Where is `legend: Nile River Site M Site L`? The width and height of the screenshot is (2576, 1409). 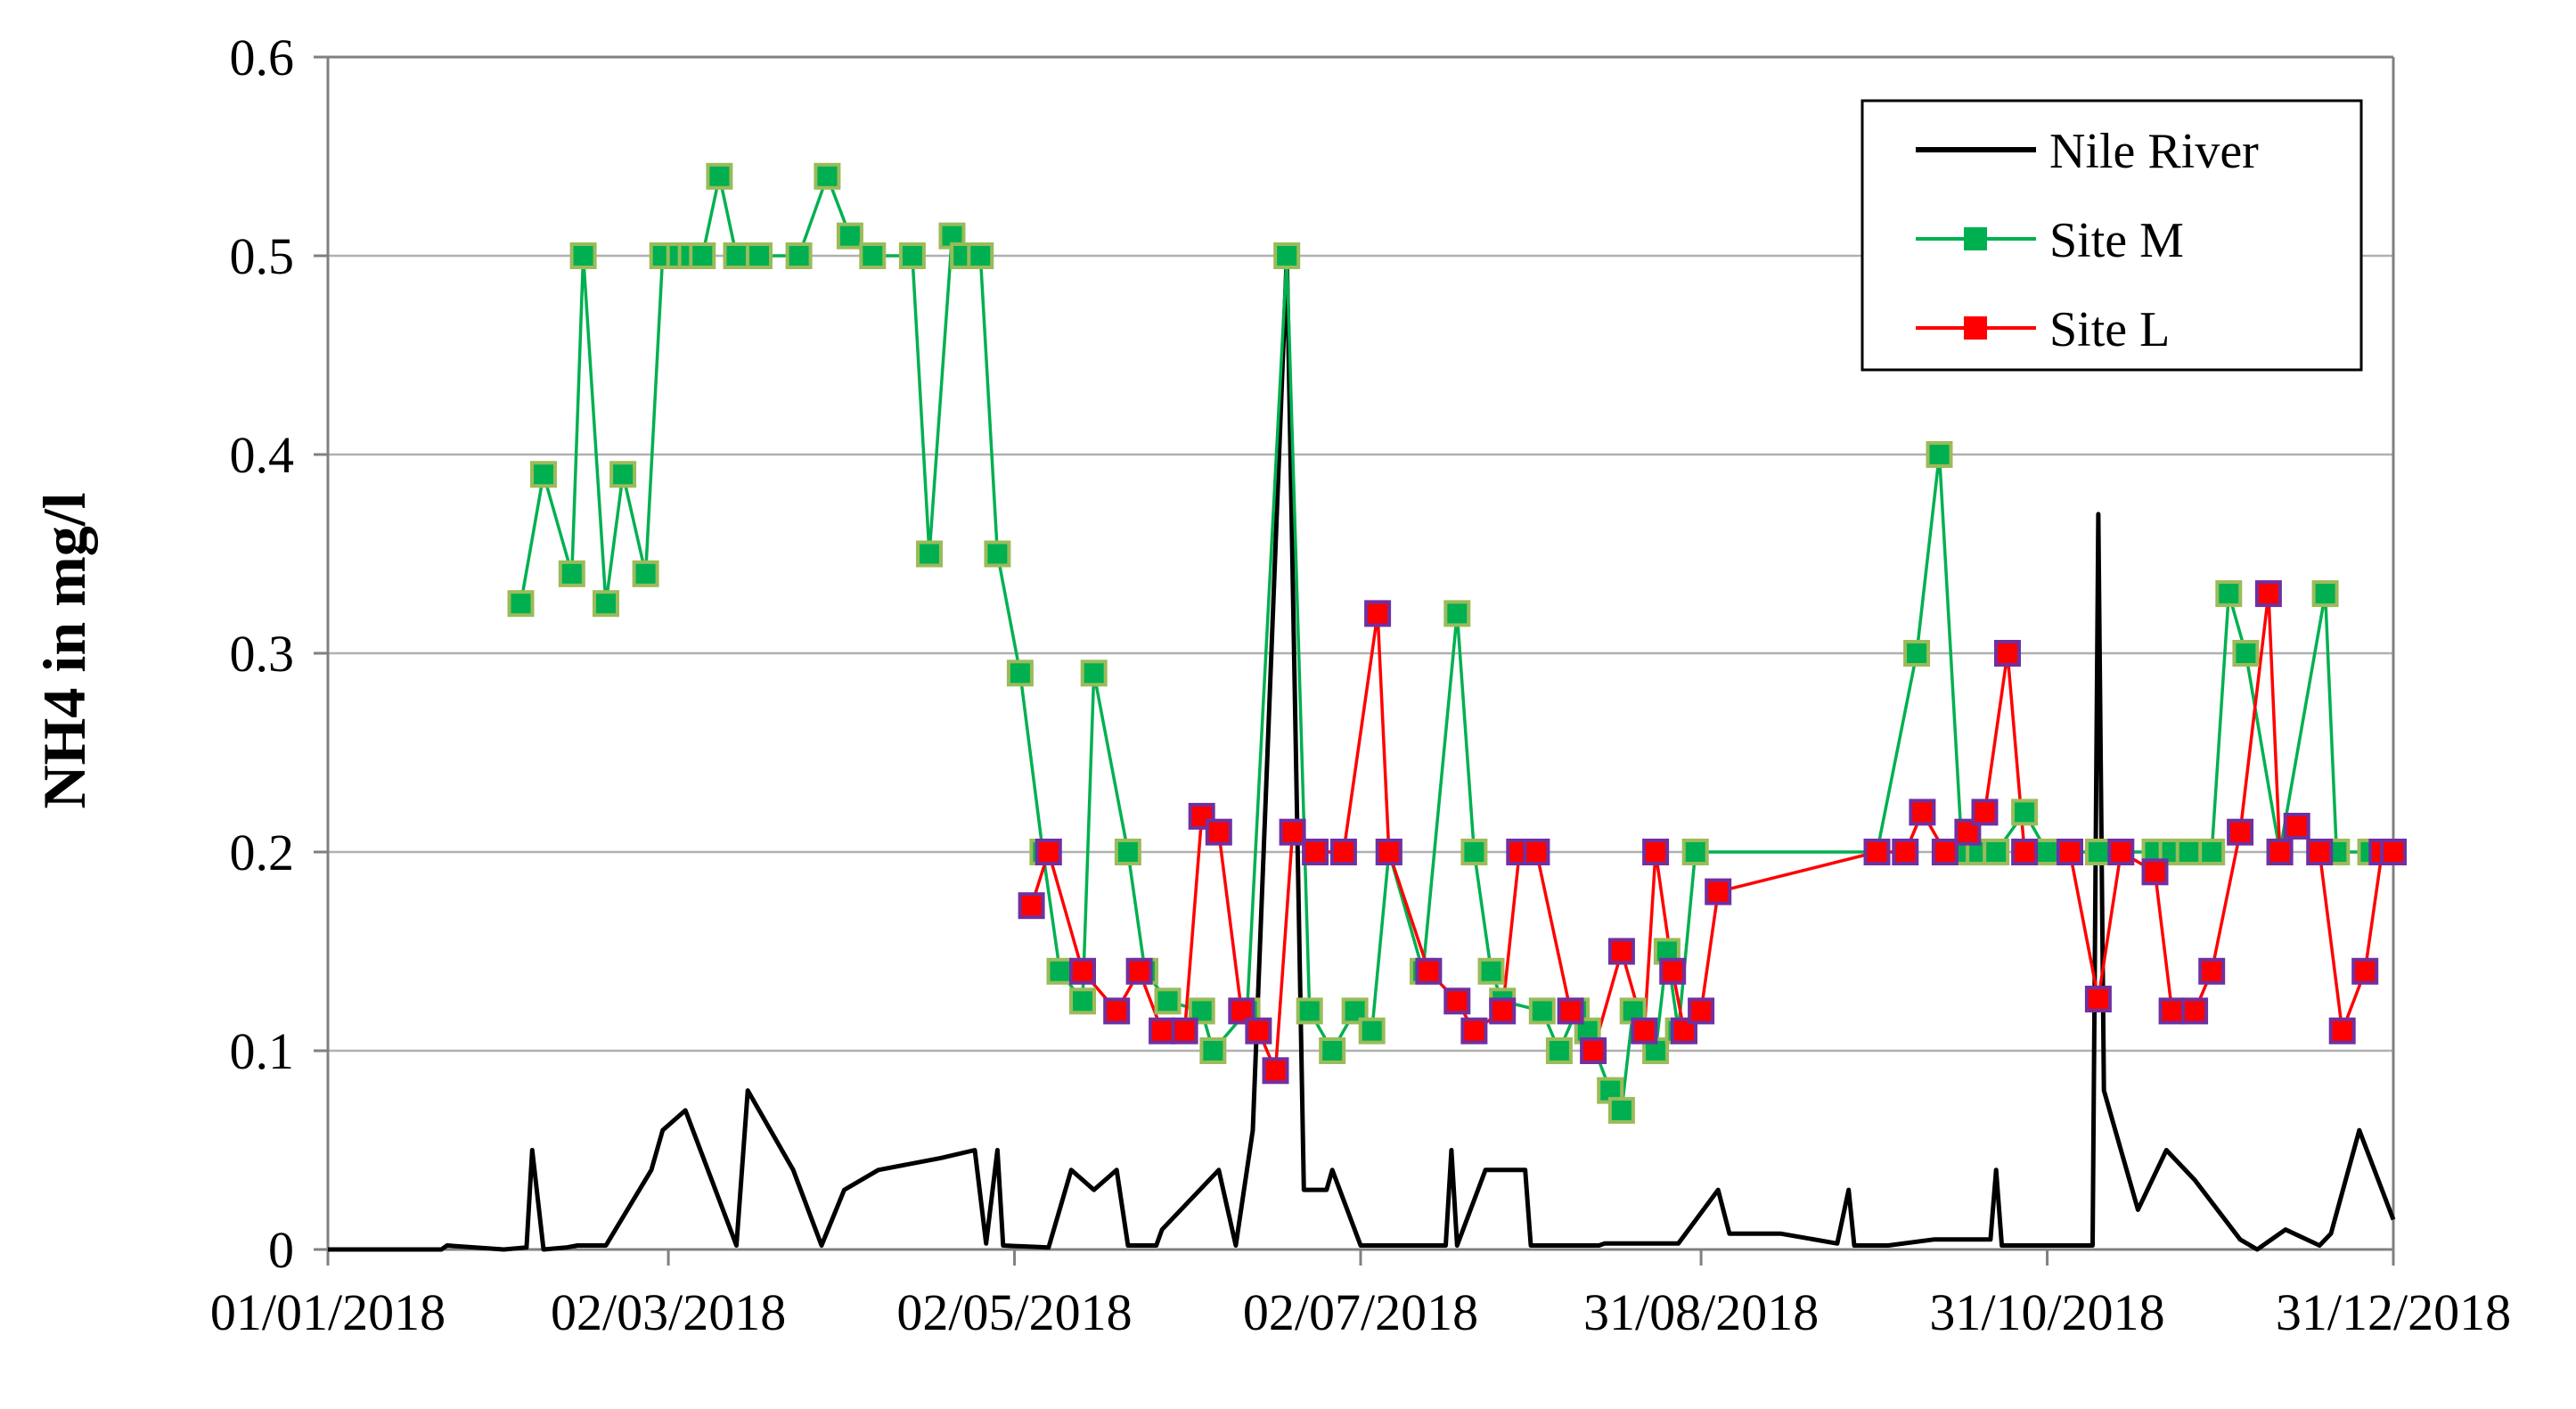
legend: Nile River Site M Site L is located at coordinates (2111, 236).